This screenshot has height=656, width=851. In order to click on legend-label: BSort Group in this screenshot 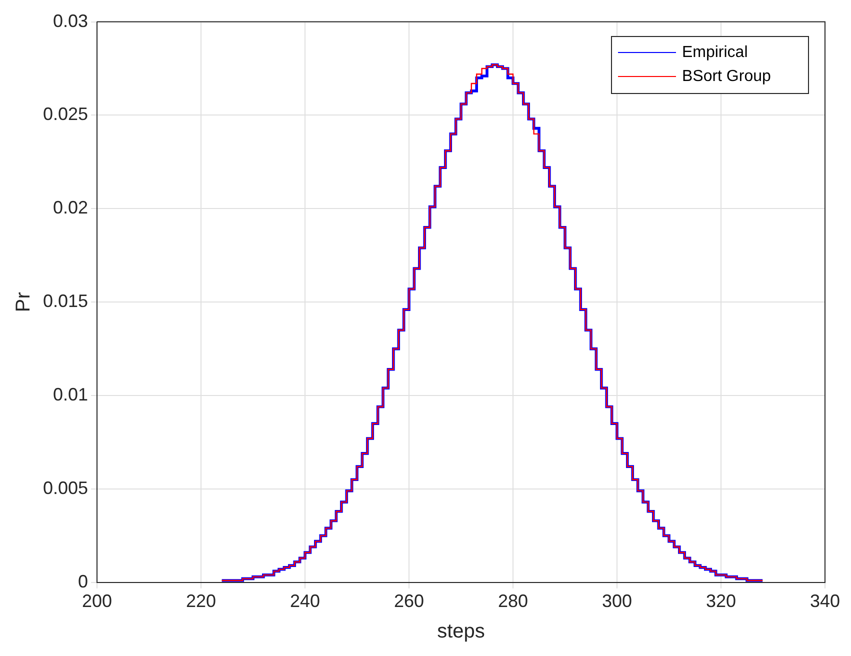, I will do `click(726, 77)`.